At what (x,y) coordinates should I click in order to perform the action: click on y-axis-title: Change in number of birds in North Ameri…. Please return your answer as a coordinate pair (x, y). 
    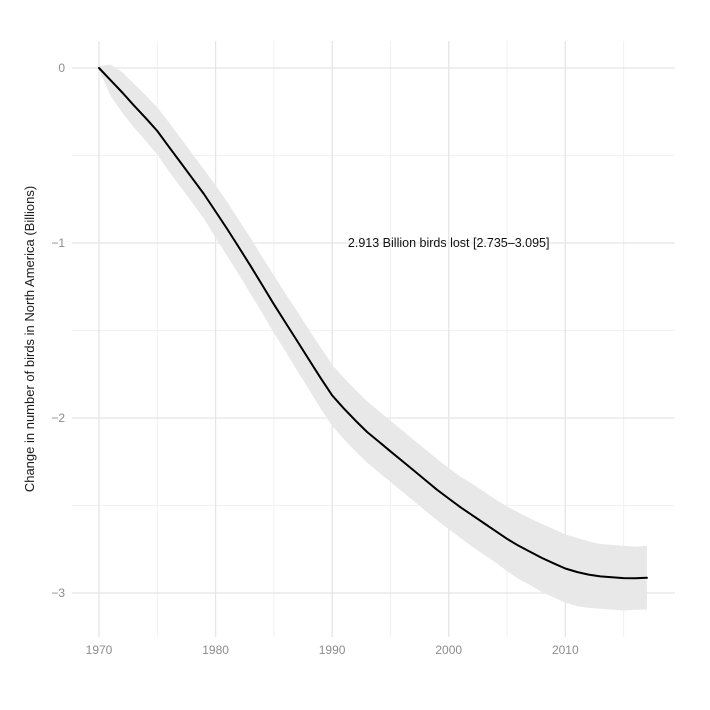
    Looking at the image, I should click on (29, 339).